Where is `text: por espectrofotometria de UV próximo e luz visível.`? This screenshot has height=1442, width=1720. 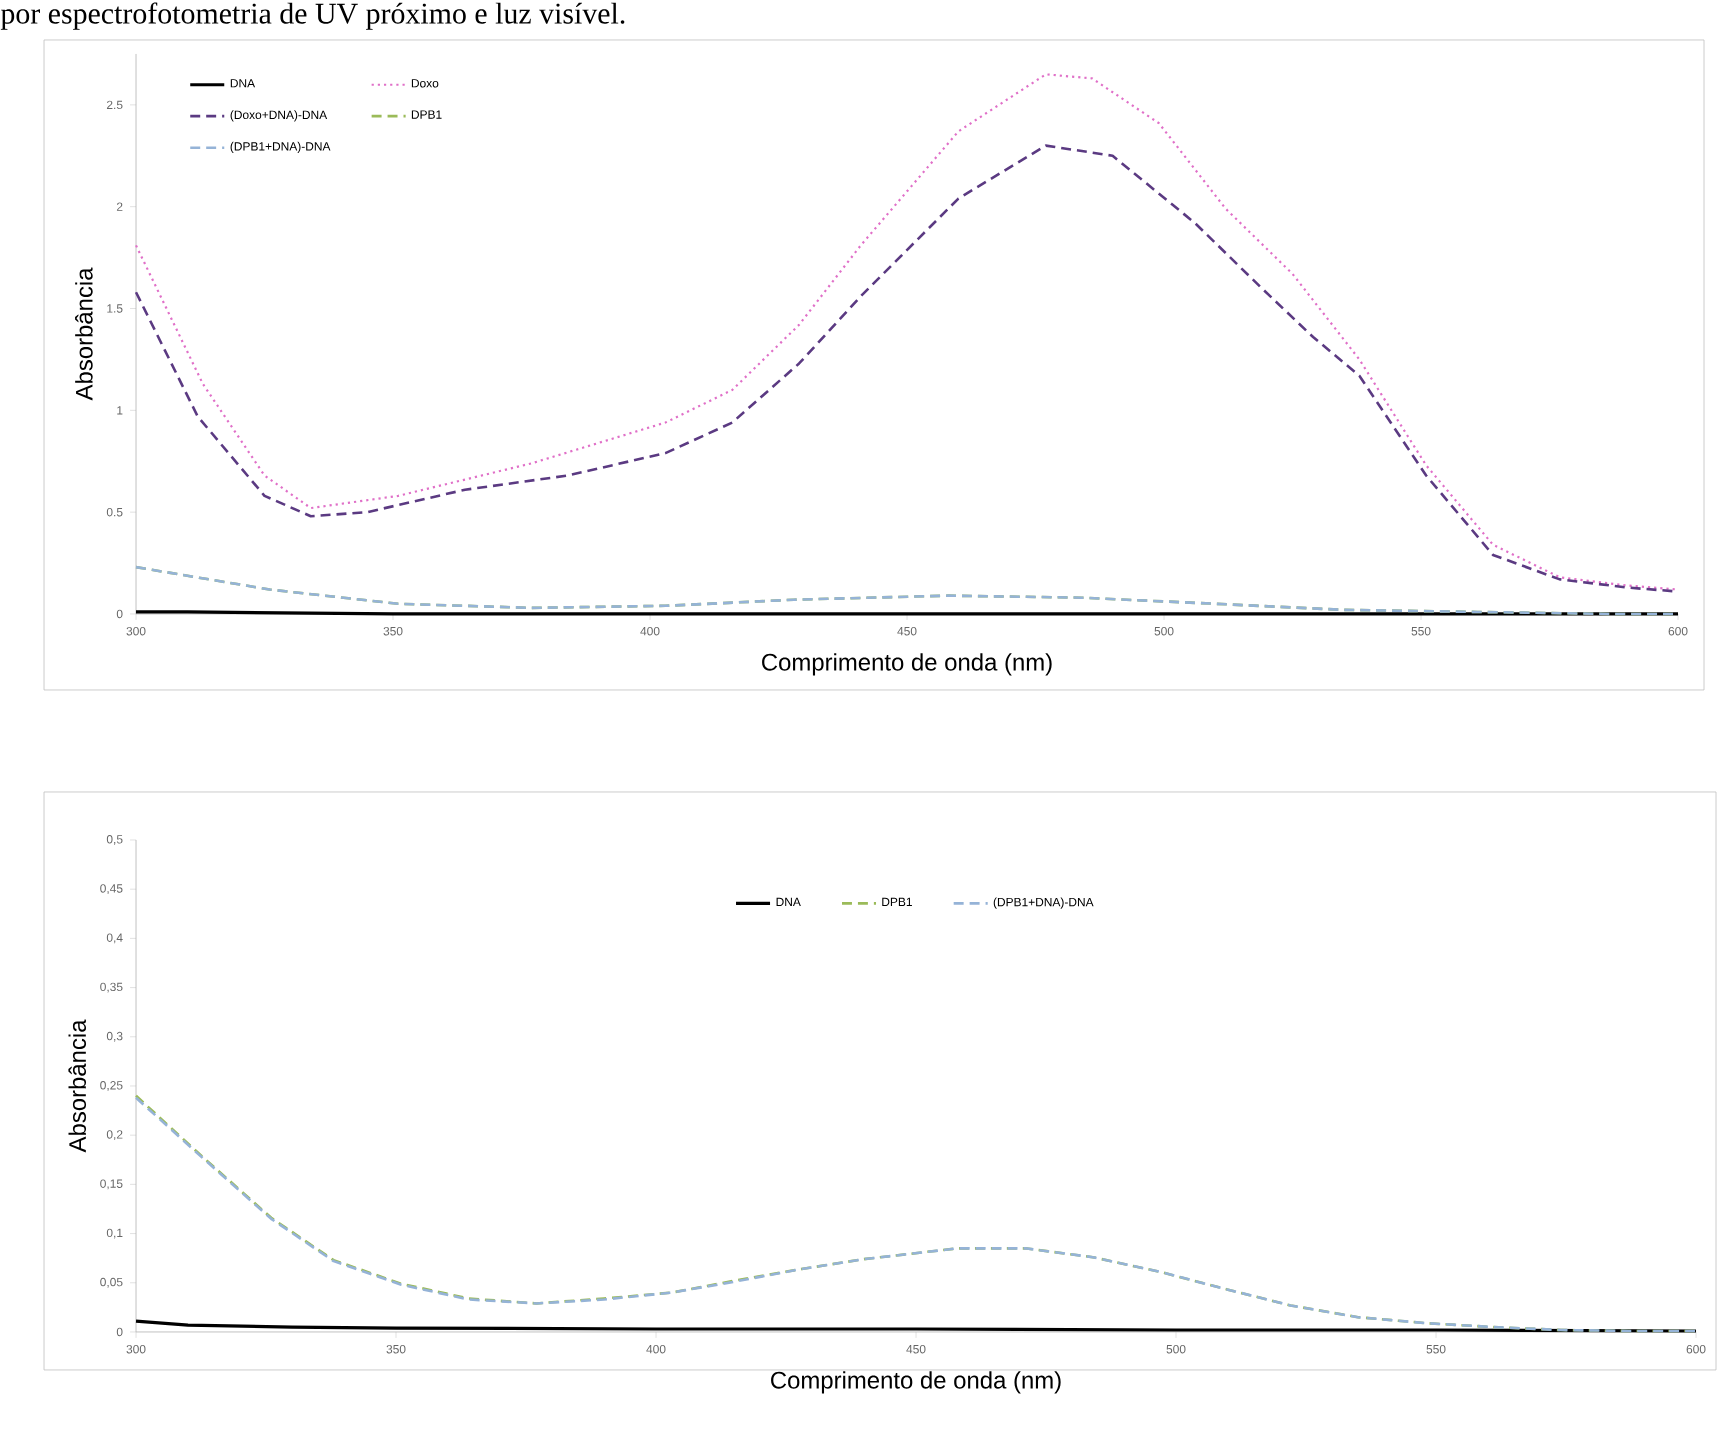
text: por espectrofotometria de UV próximo e luz visível. is located at coordinates (312, 16).